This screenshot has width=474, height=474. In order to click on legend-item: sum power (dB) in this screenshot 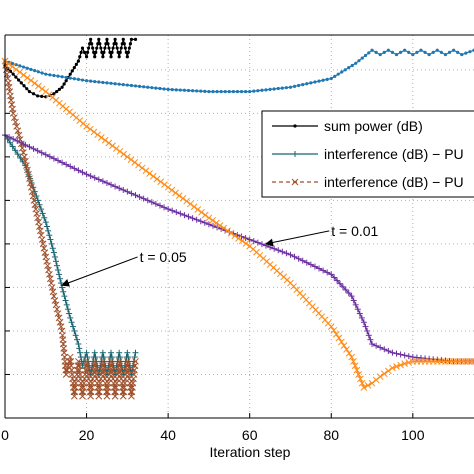, I will do `click(347, 126)`.